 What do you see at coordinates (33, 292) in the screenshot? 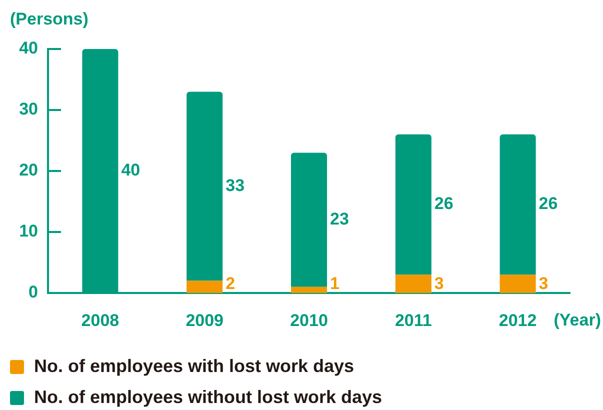
I see `y-tick-label: 0` at bounding box center [33, 292].